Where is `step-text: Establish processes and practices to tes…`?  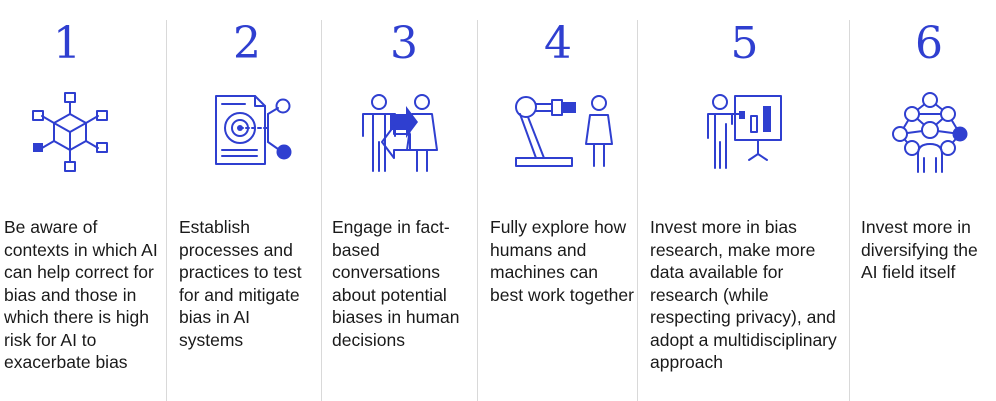
step-text: Establish processes and practices to tes… is located at coordinates (249, 283).